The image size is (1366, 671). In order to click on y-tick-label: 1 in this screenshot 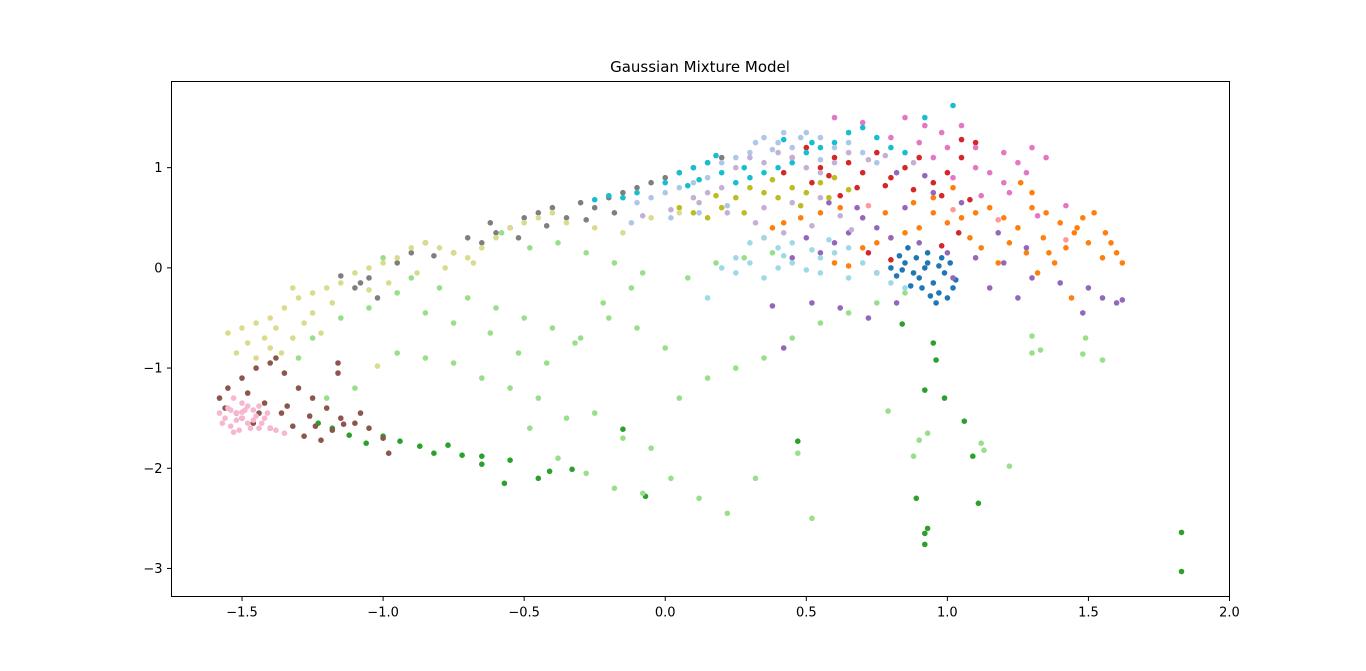, I will do `click(158, 168)`.